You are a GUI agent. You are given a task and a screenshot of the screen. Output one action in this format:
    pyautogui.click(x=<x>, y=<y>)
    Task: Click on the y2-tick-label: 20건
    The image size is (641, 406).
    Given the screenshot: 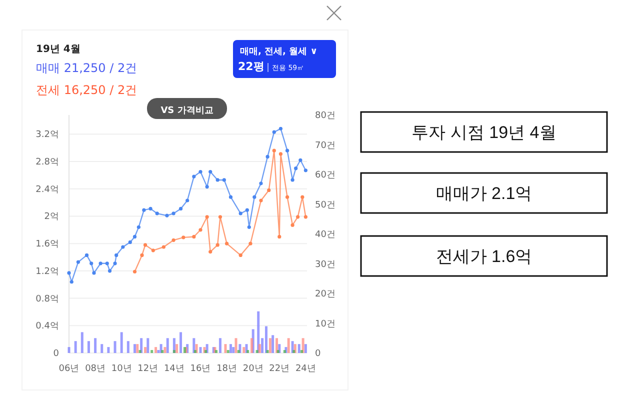 What is the action you would take?
    pyautogui.click(x=325, y=295)
    